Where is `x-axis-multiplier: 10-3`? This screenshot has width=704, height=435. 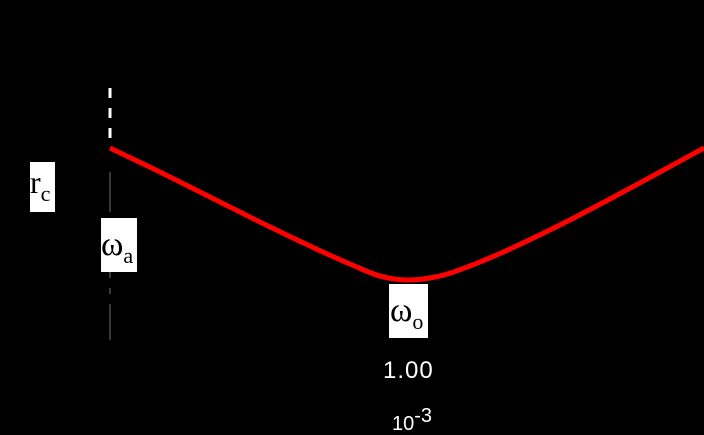 x-axis-multiplier: 10-3 is located at coordinates (412, 420).